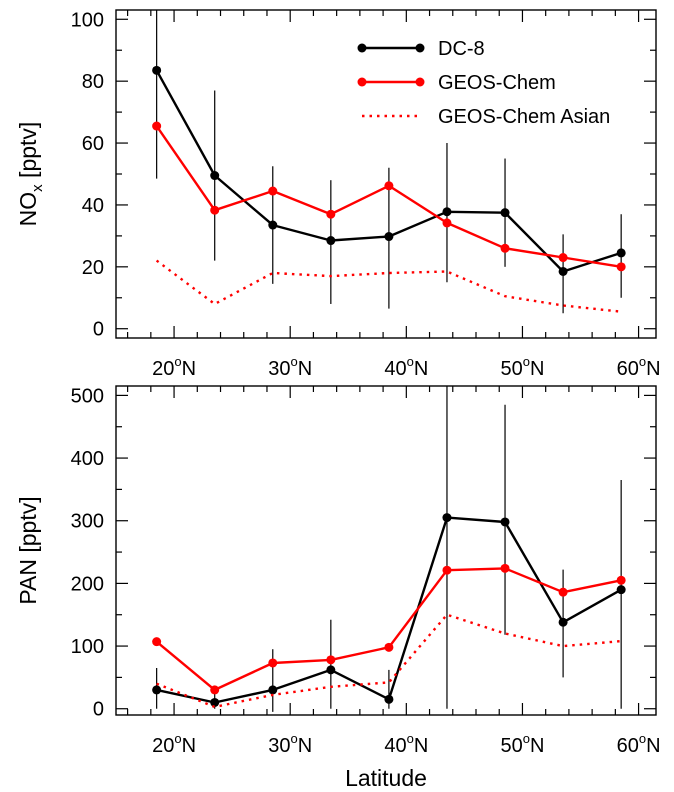 Image resolution: width=674 pixels, height=792 pixels. What do you see at coordinates (461, 49) in the screenshot?
I see `legend-label-dc-8: DC-8` at bounding box center [461, 49].